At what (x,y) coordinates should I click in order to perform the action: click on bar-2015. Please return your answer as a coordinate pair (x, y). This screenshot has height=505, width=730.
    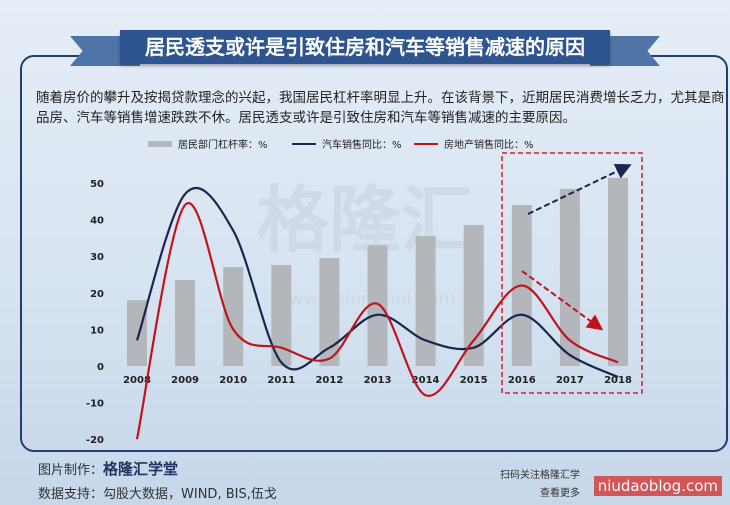
    Looking at the image, I should click on (473, 295).